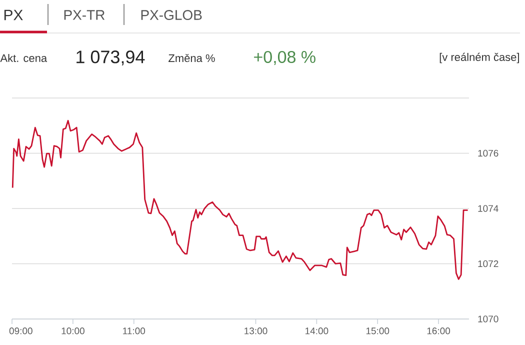  I want to click on x-tick-label: 14:00, so click(317, 331).